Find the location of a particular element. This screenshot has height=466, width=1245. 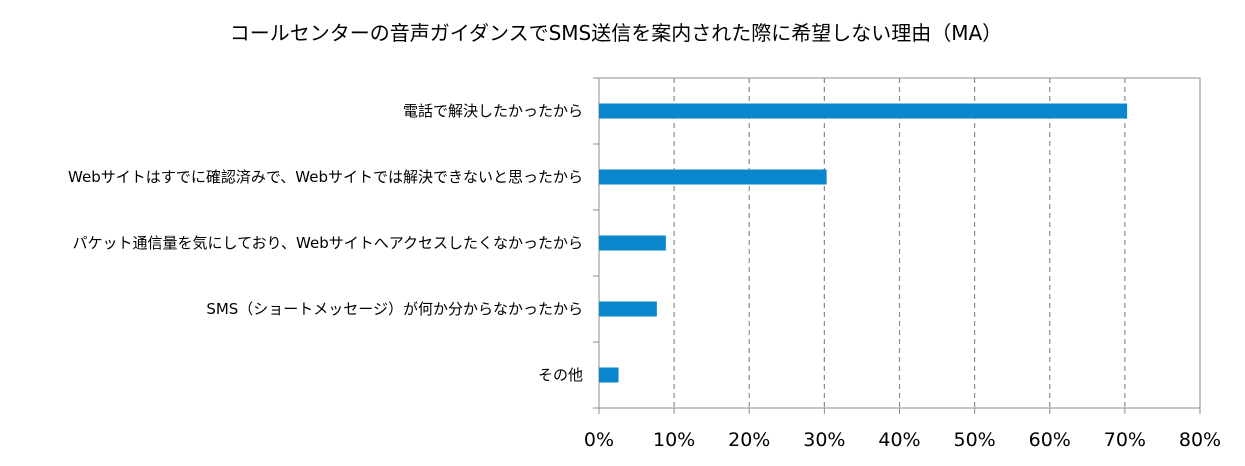

x-tick-label-70: 70% is located at coordinates (1125, 440).